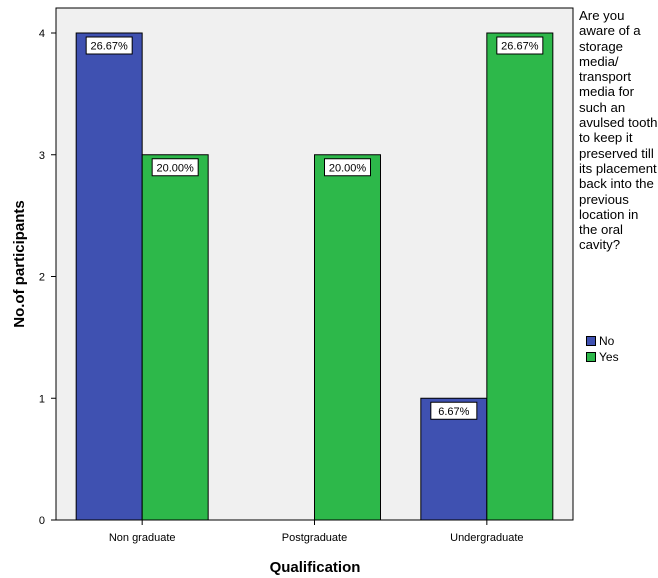 The height and width of the screenshot is (578, 658). What do you see at coordinates (42, 156) in the screenshot?
I see `y-tick-label: 3` at bounding box center [42, 156].